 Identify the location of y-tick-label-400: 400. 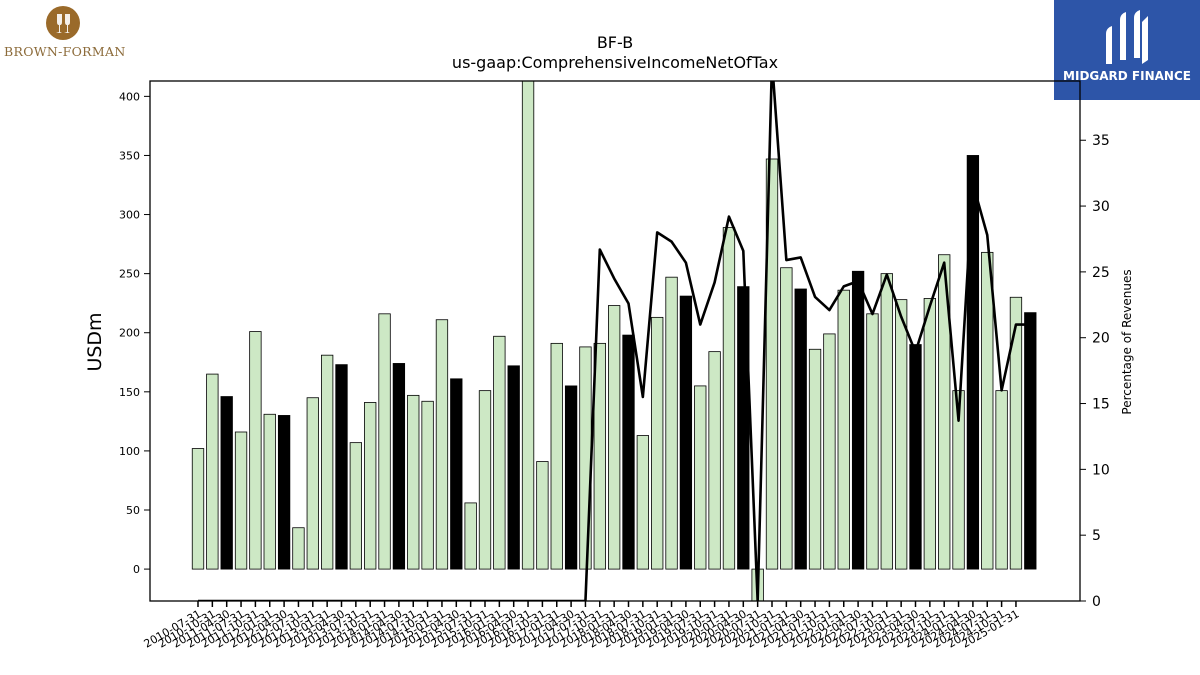
(129, 96).